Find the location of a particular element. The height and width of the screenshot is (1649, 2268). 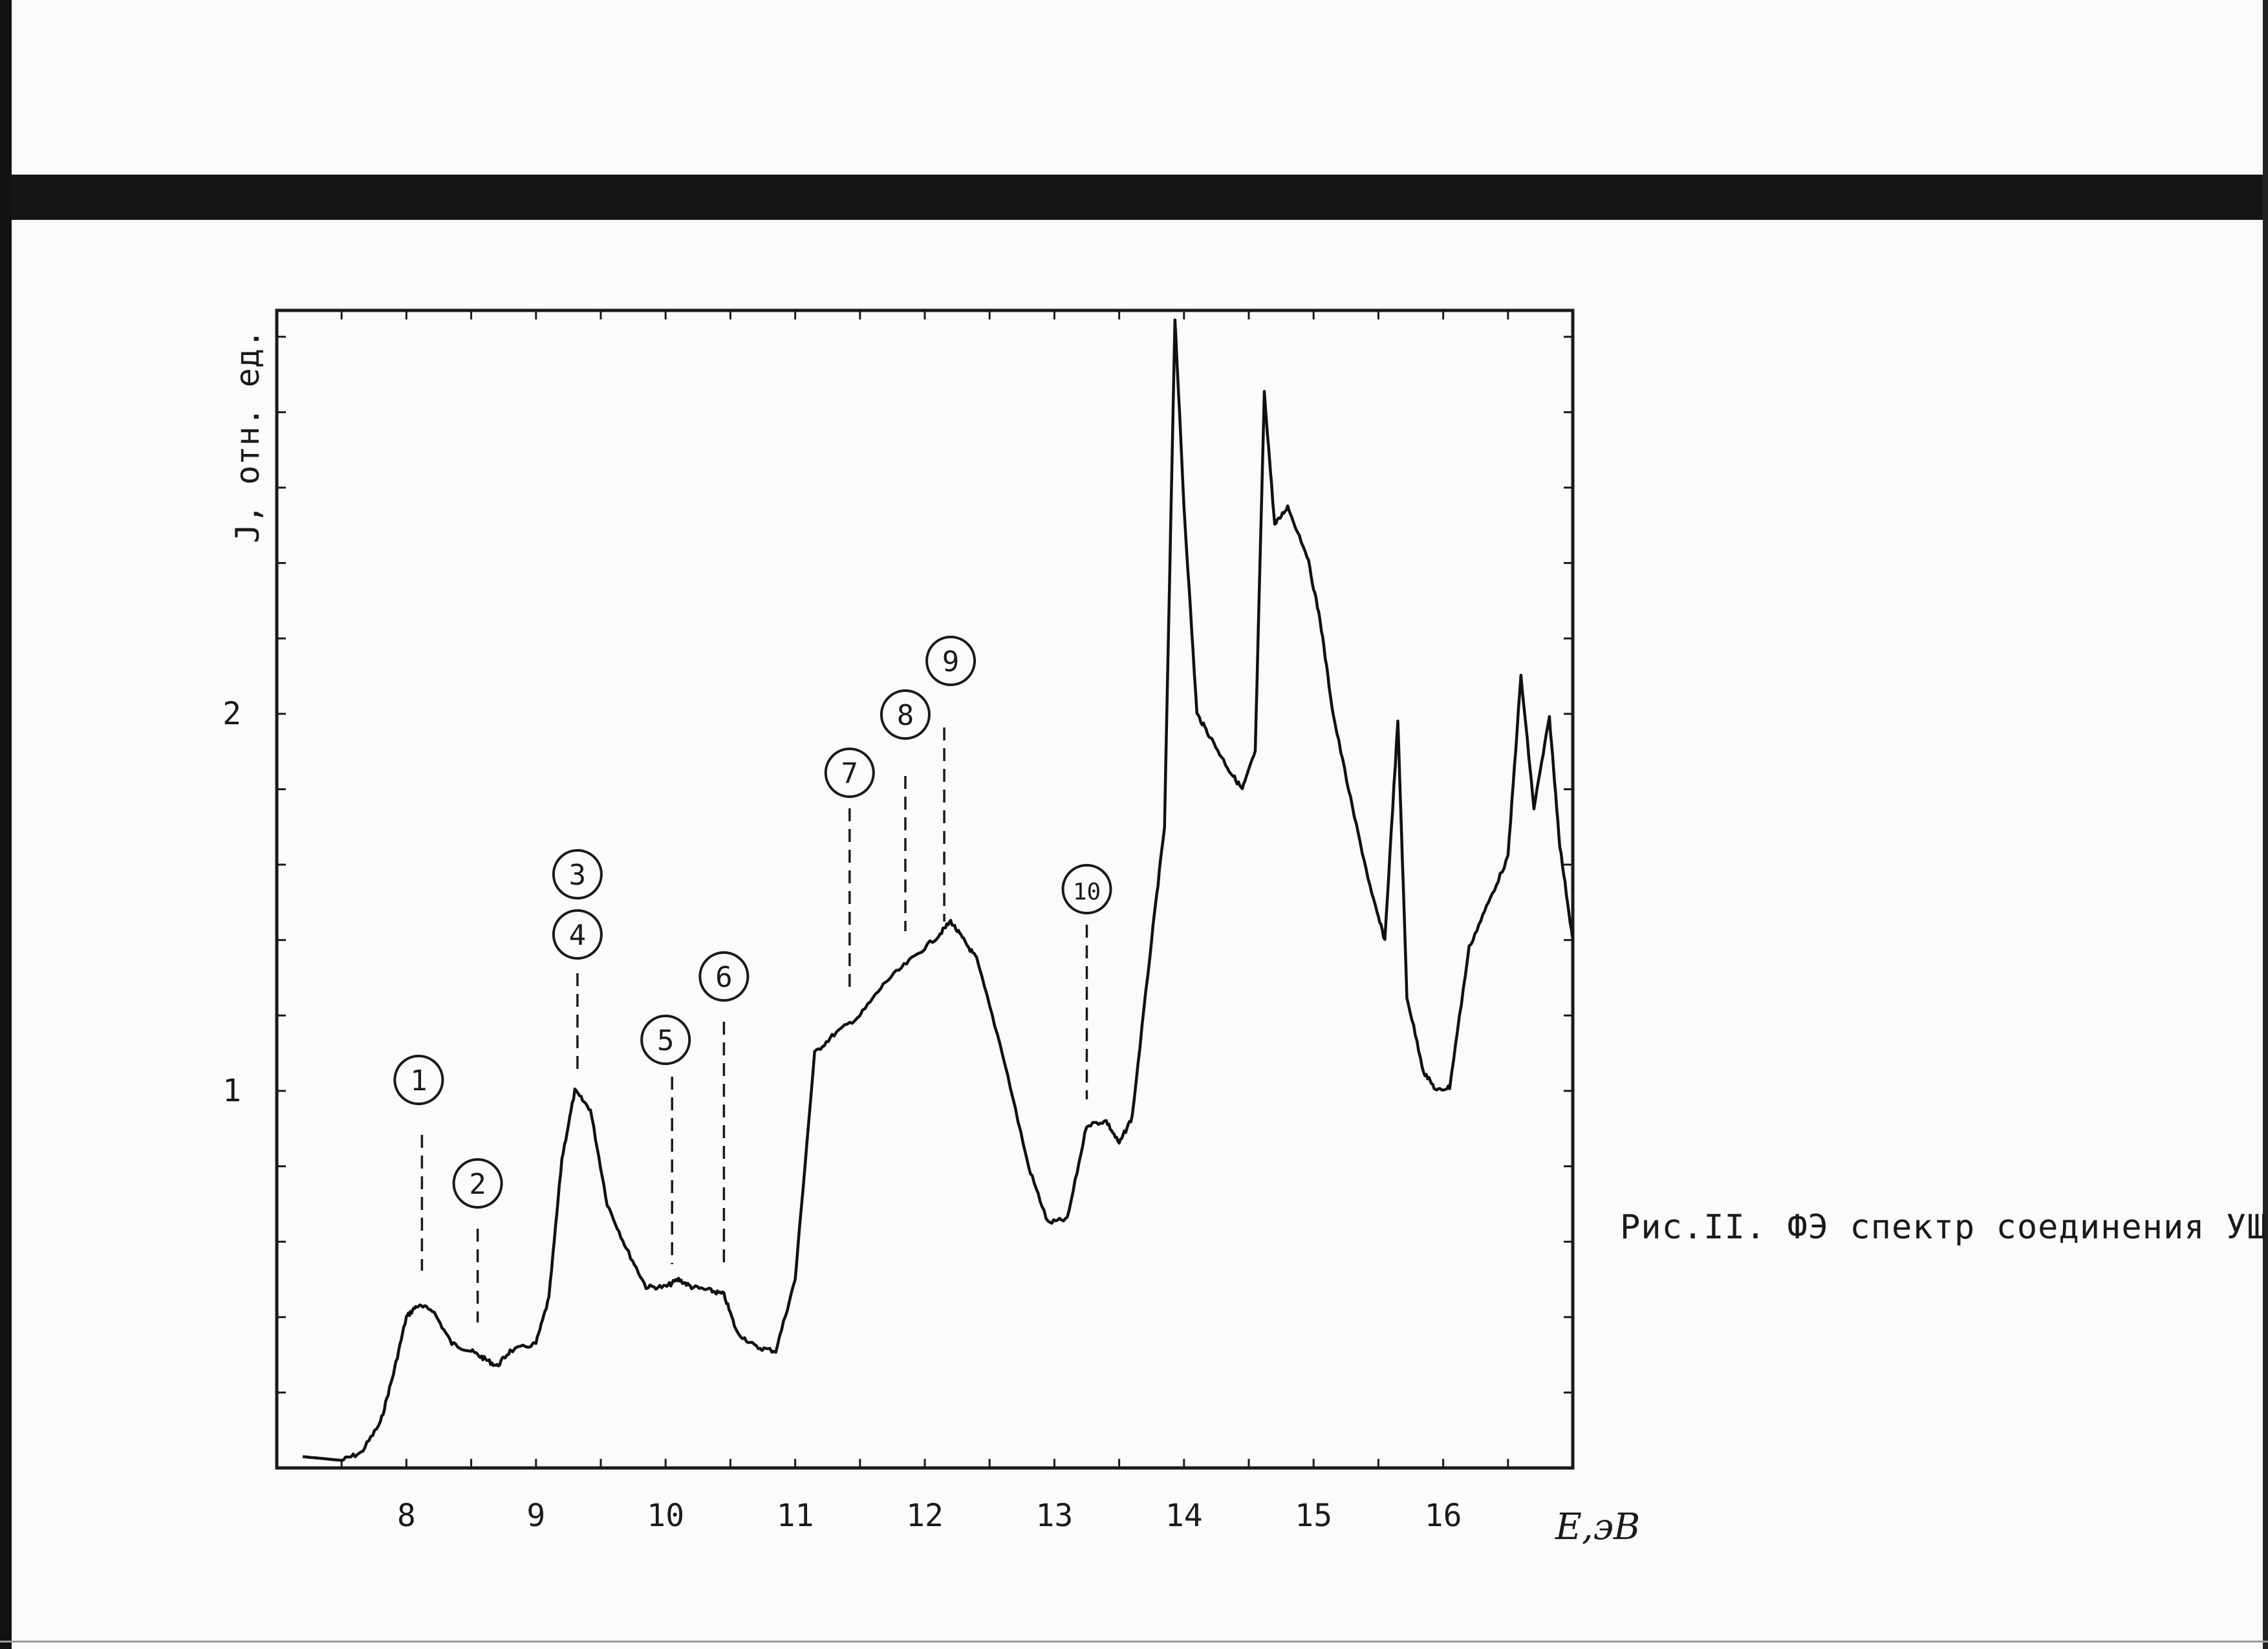

x-tick-label: 10 is located at coordinates (665, 1516).